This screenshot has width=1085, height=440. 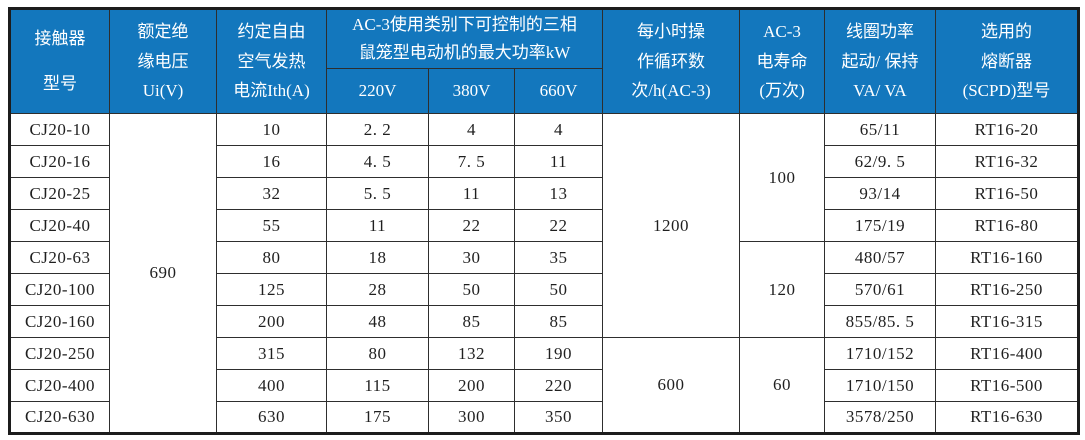 What do you see at coordinates (782, 177) in the screenshot?
I see `value-cell: 100` at bounding box center [782, 177].